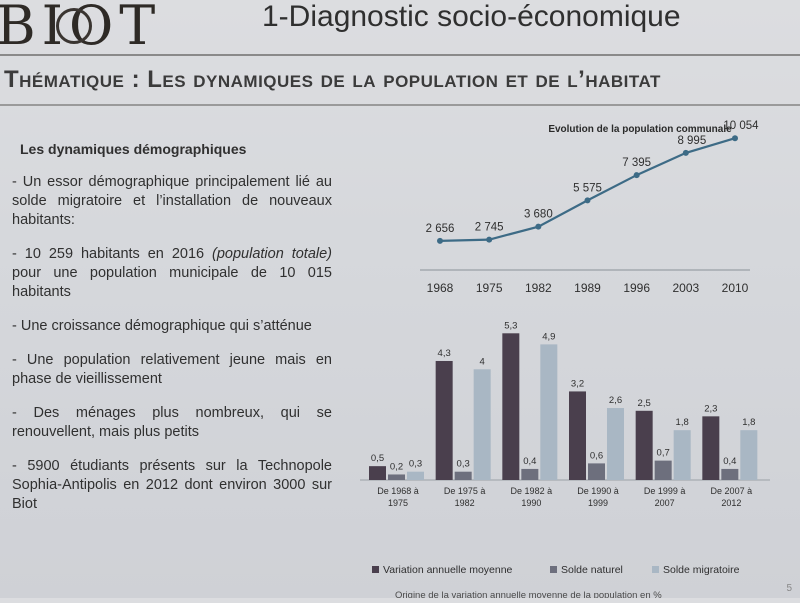 The height and width of the screenshot is (603, 800). I want to click on category-label-5-a: De 2007 à, so click(732, 491).